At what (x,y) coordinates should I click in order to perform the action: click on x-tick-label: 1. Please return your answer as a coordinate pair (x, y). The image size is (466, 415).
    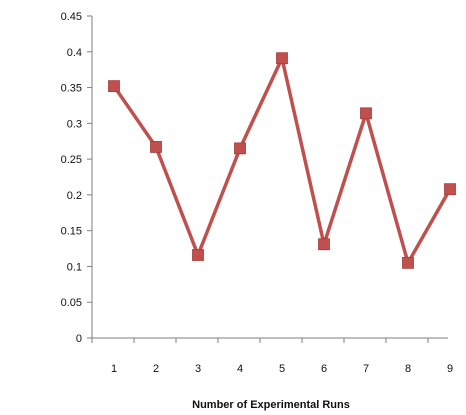
    Looking at the image, I should click on (114, 369).